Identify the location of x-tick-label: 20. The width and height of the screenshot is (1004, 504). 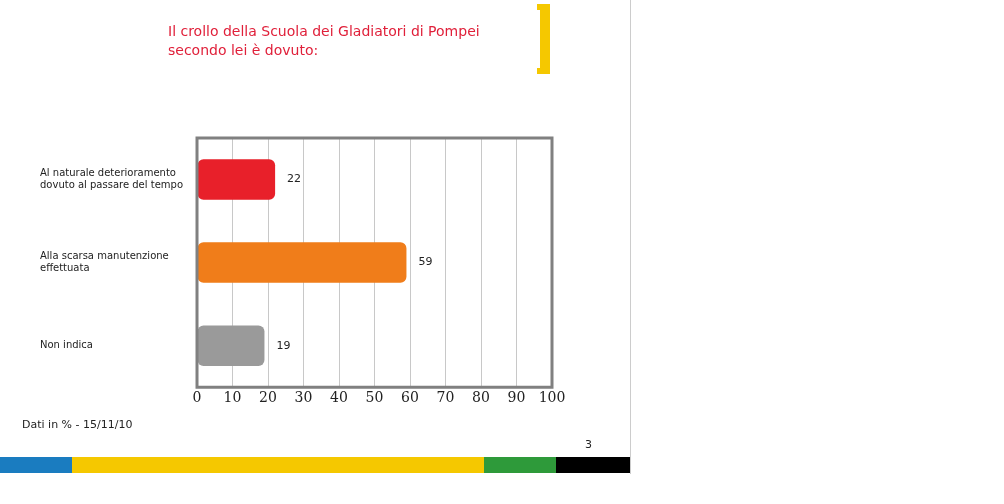
(268, 397).